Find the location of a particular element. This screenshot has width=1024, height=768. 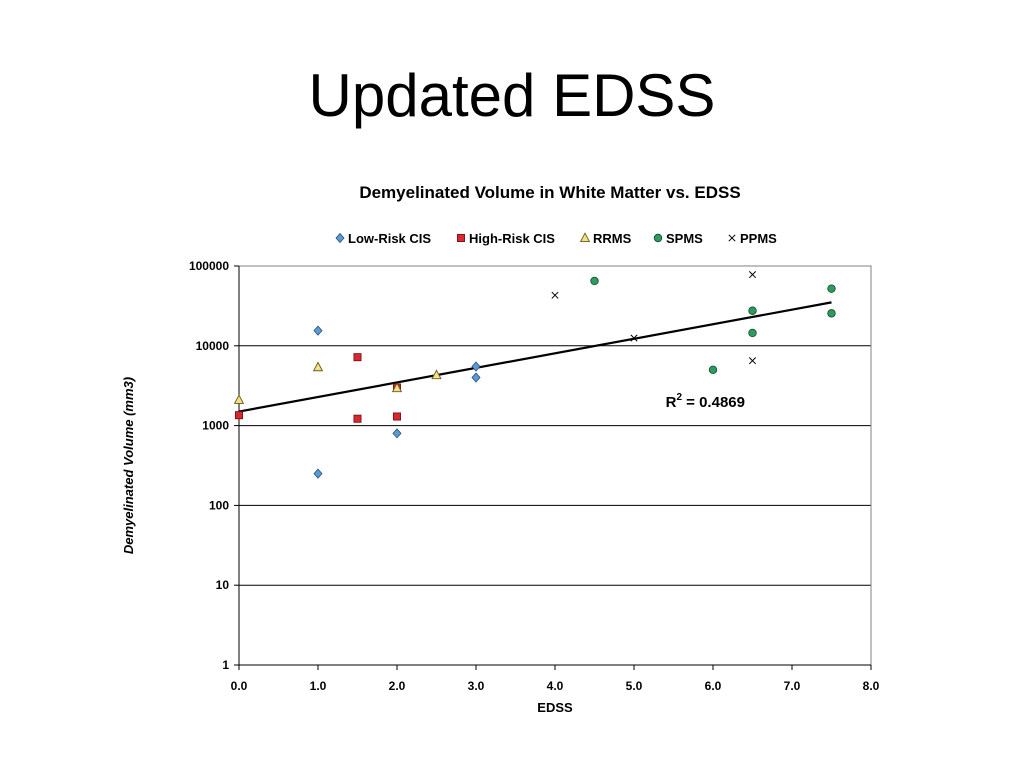

legend-item-high-risk-cis: High-Risk CIS is located at coordinates (505, 238).